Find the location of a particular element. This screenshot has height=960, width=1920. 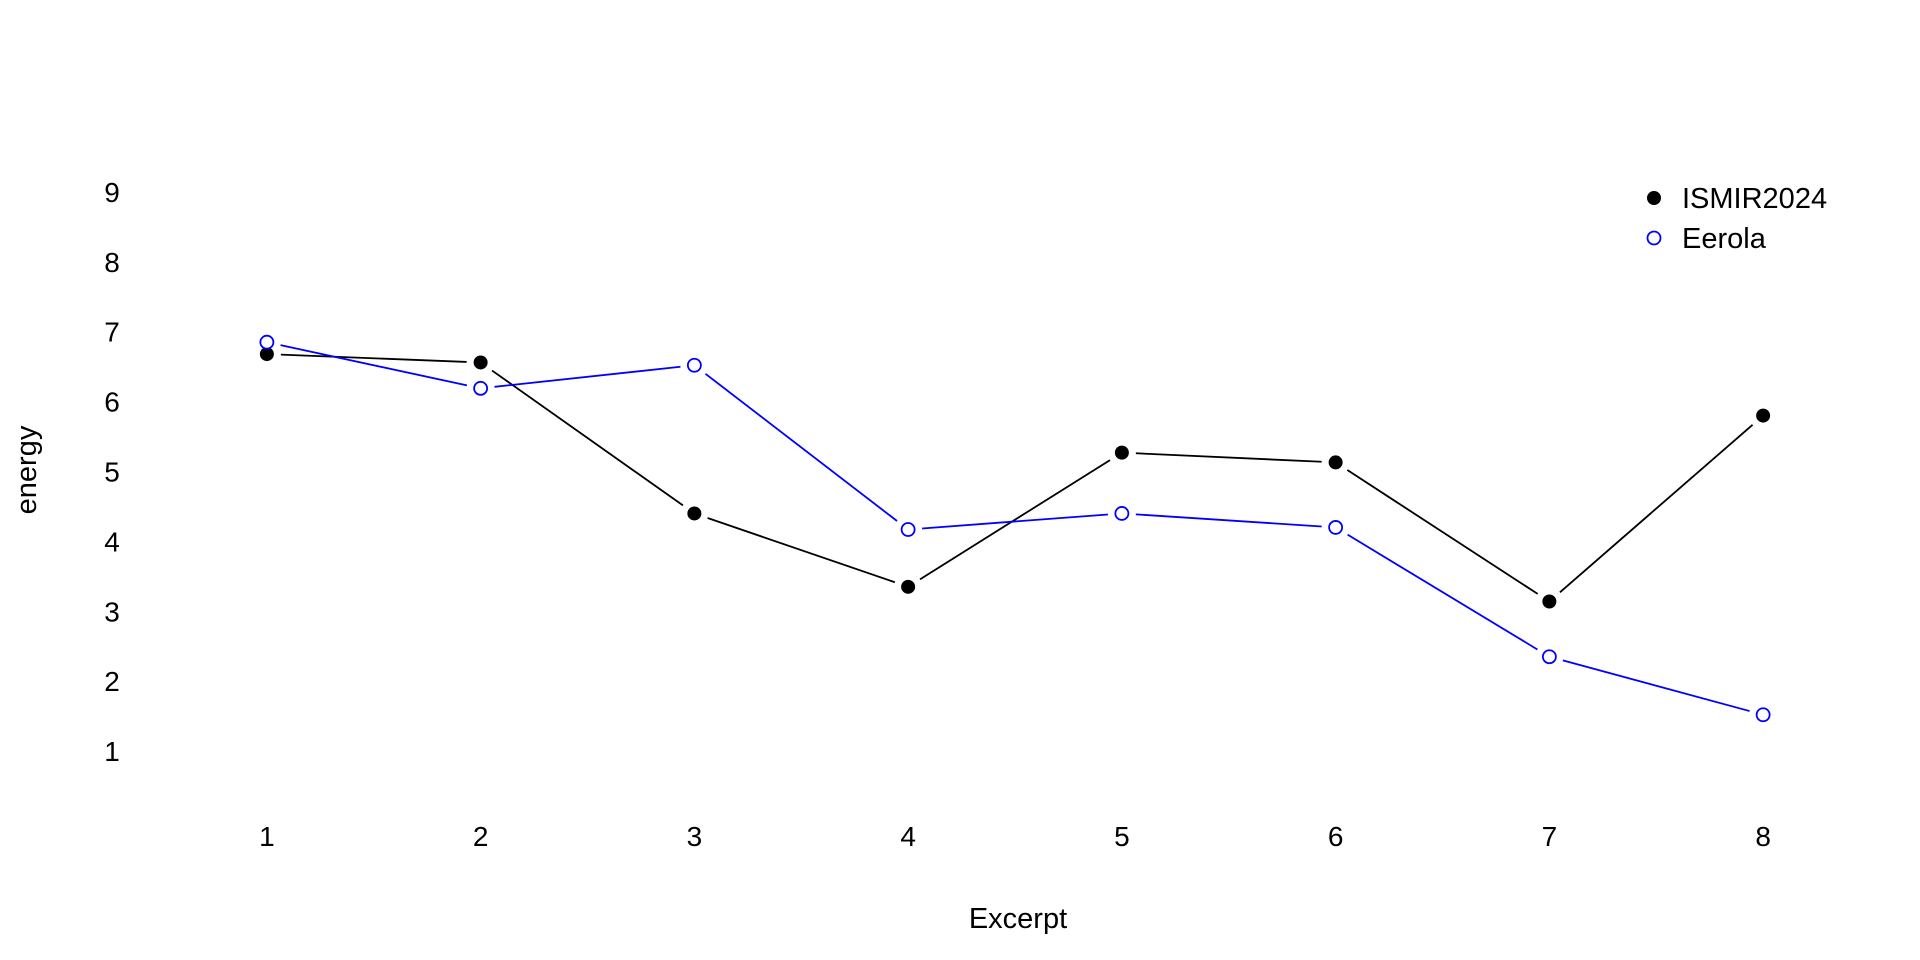

legend-label: Eerola is located at coordinates (1724, 239).